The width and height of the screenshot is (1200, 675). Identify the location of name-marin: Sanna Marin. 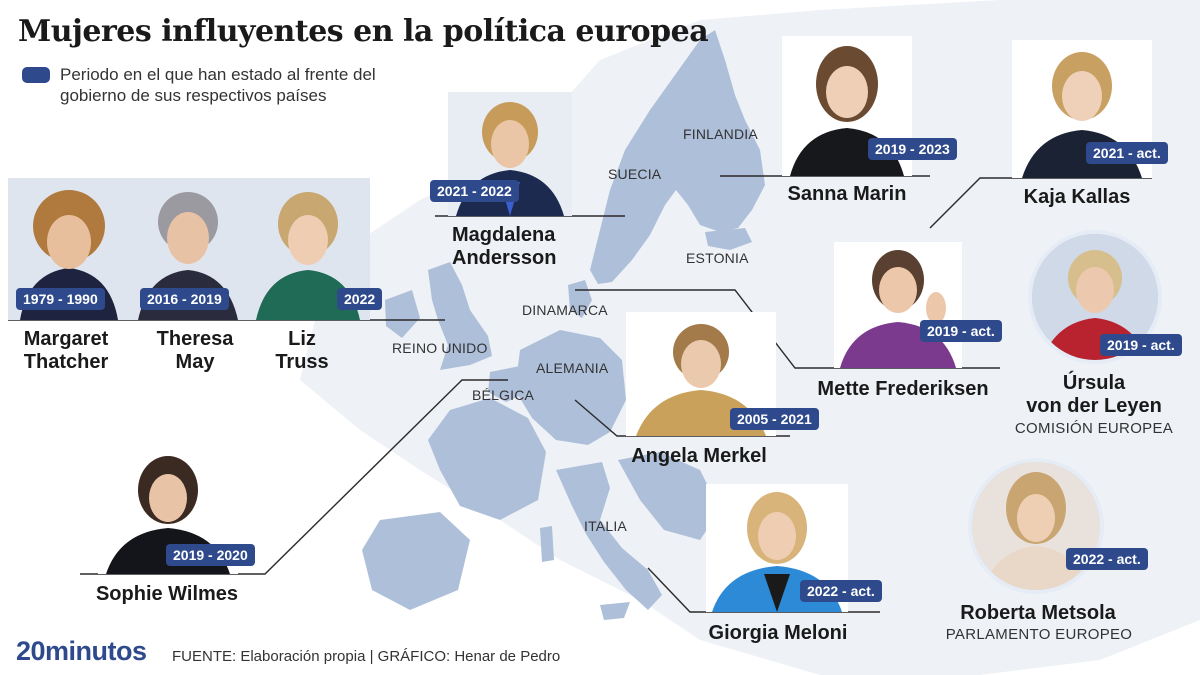
(847, 194).